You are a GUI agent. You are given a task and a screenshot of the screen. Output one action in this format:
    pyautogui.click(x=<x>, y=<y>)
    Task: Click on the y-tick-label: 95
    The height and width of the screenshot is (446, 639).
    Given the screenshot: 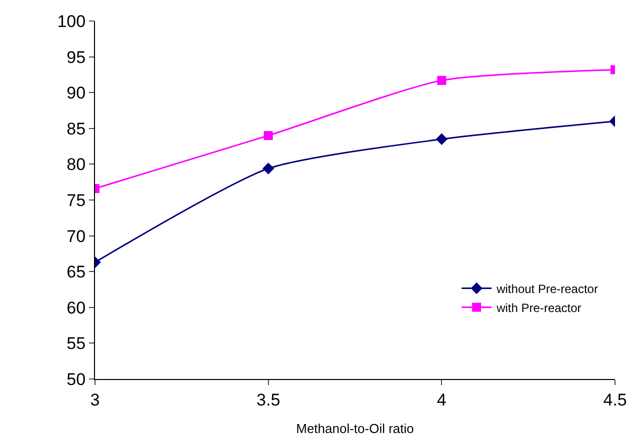 What is the action you would take?
    pyautogui.click(x=76, y=57)
    